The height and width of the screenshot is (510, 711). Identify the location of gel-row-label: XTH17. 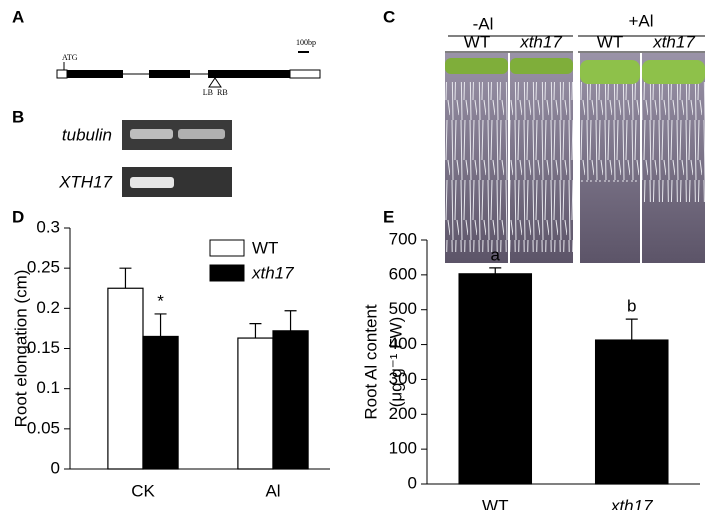
(85, 181).